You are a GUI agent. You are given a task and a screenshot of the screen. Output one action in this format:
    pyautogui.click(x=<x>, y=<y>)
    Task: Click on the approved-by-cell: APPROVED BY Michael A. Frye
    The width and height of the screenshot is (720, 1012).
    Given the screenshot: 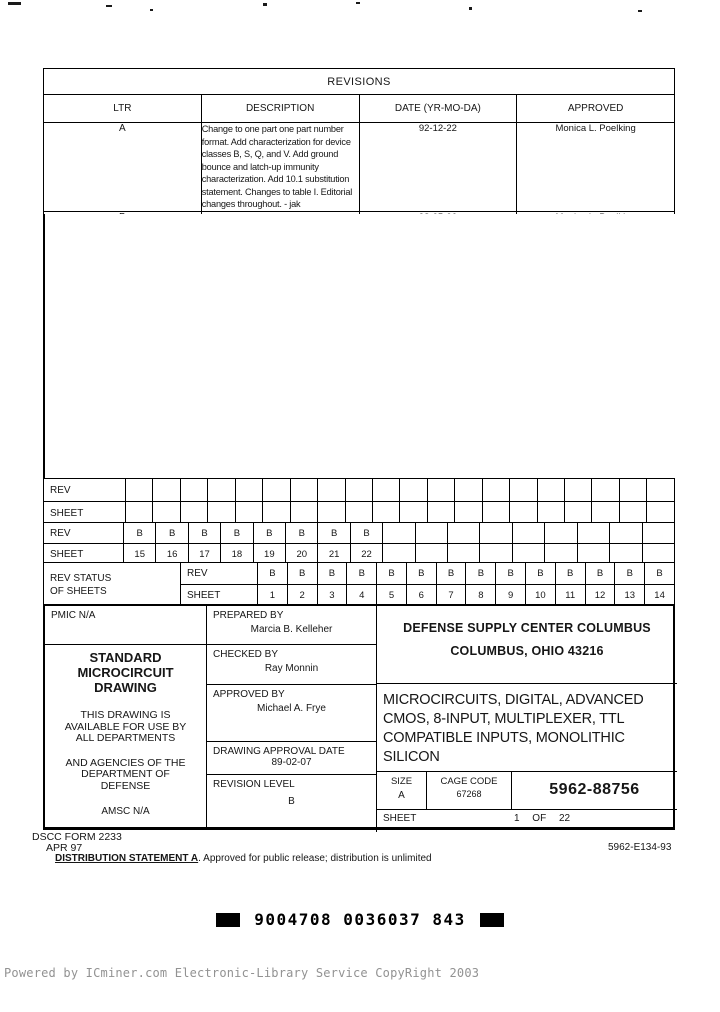 What is the action you would take?
    pyautogui.click(x=292, y=713)
    